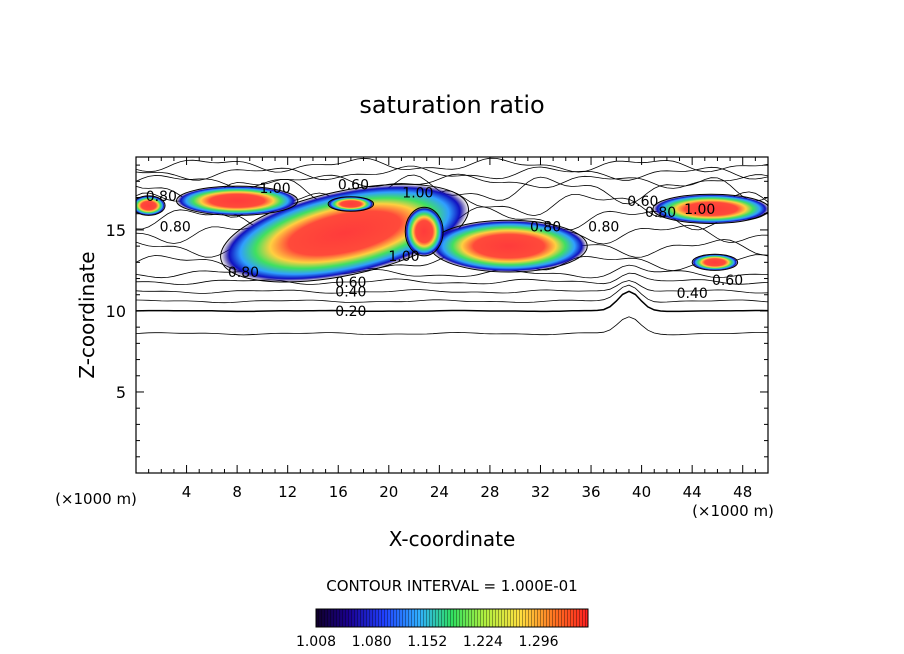  I want to click on x-tick-label: 36, so click(590, 492).